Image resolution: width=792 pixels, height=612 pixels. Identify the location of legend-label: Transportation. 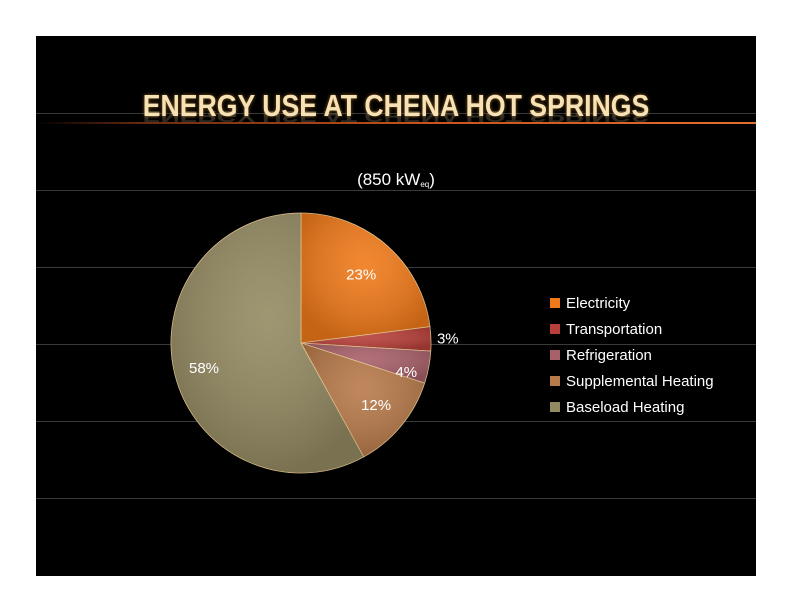
(614, 329).